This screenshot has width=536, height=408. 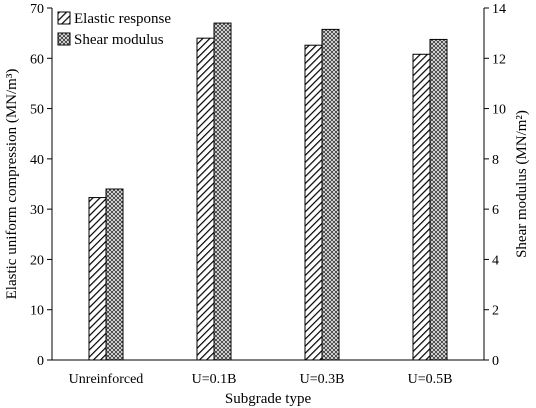 I want to click on y-tick-label-60: 60, so click(x=37, y=59).